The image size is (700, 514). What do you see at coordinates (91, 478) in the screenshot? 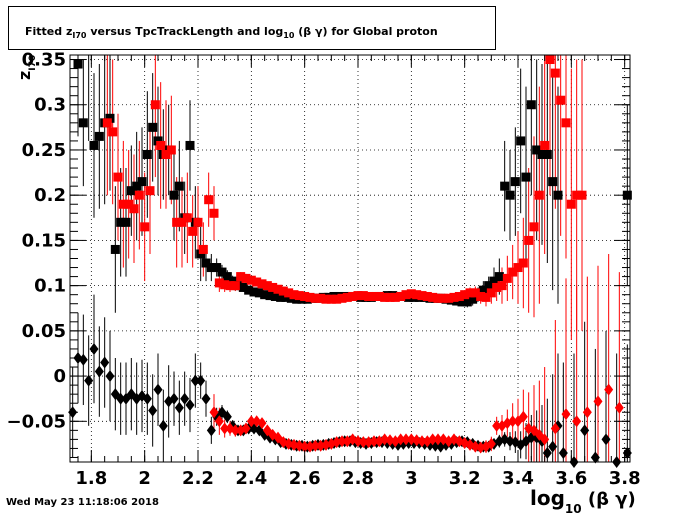
I see `x-tick-label: 1.8` at bounding box center [91, 478].